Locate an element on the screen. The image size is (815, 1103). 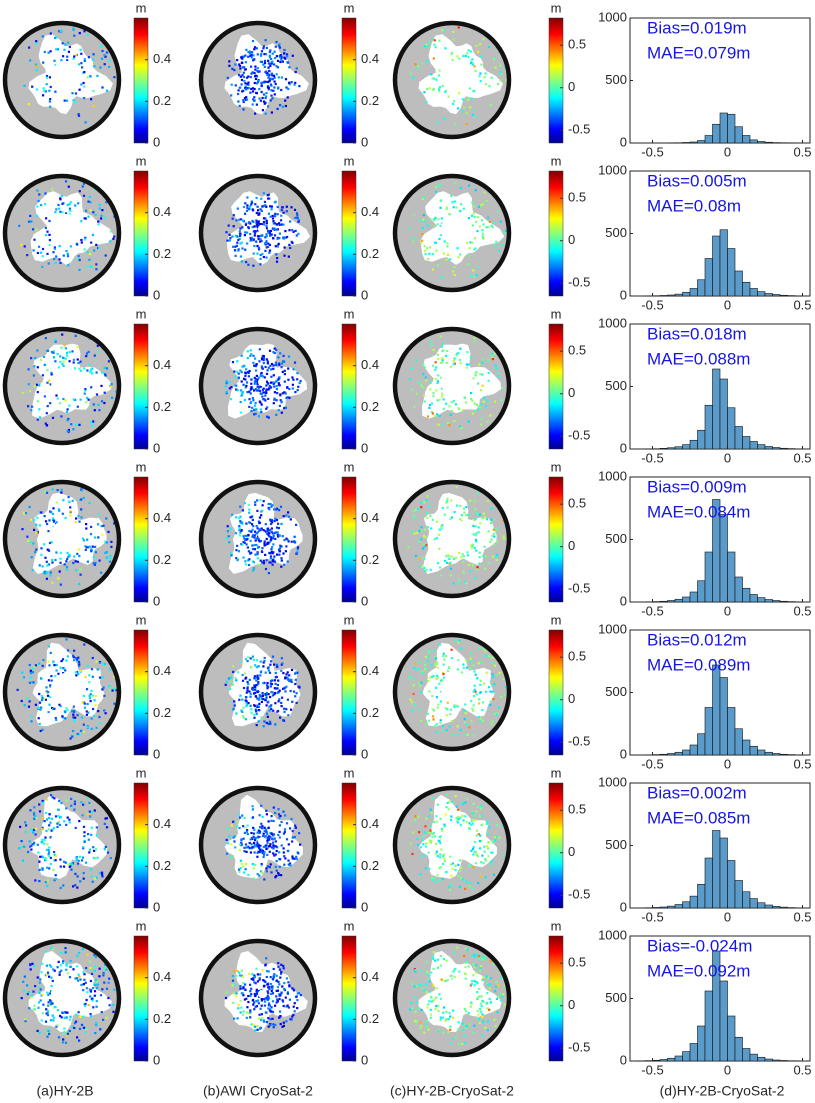
colorbar-unit: m is located at coordinates (556, 313).